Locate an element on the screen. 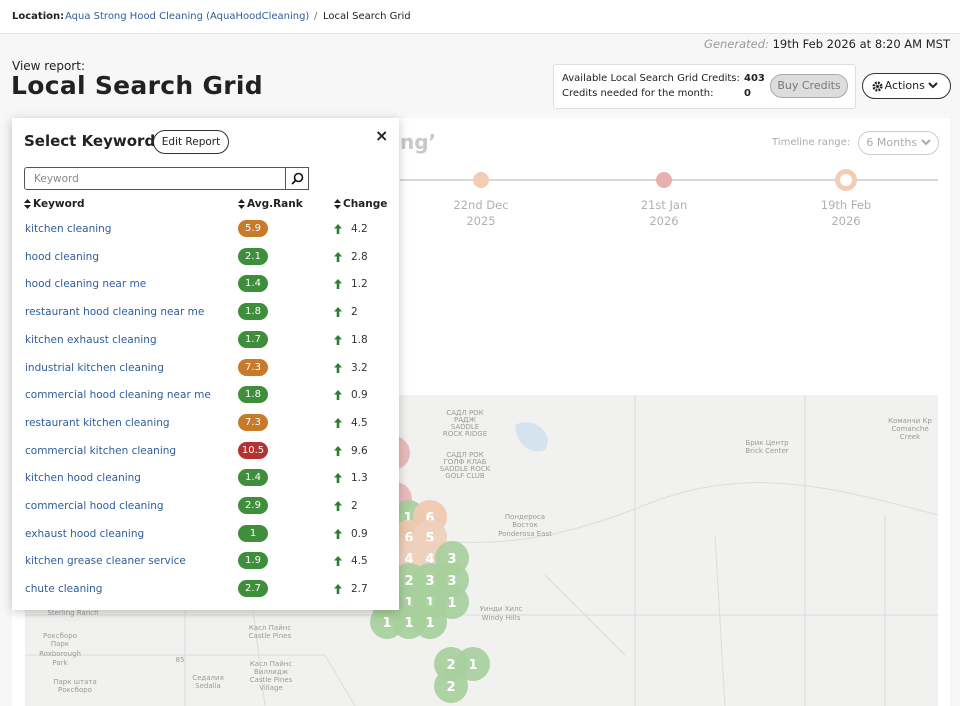 The height and width of the screenshot is (706, 960). keyword-row: industrial kitchen cleaning 7.3 3.2 is located at coordinates (205, 369).